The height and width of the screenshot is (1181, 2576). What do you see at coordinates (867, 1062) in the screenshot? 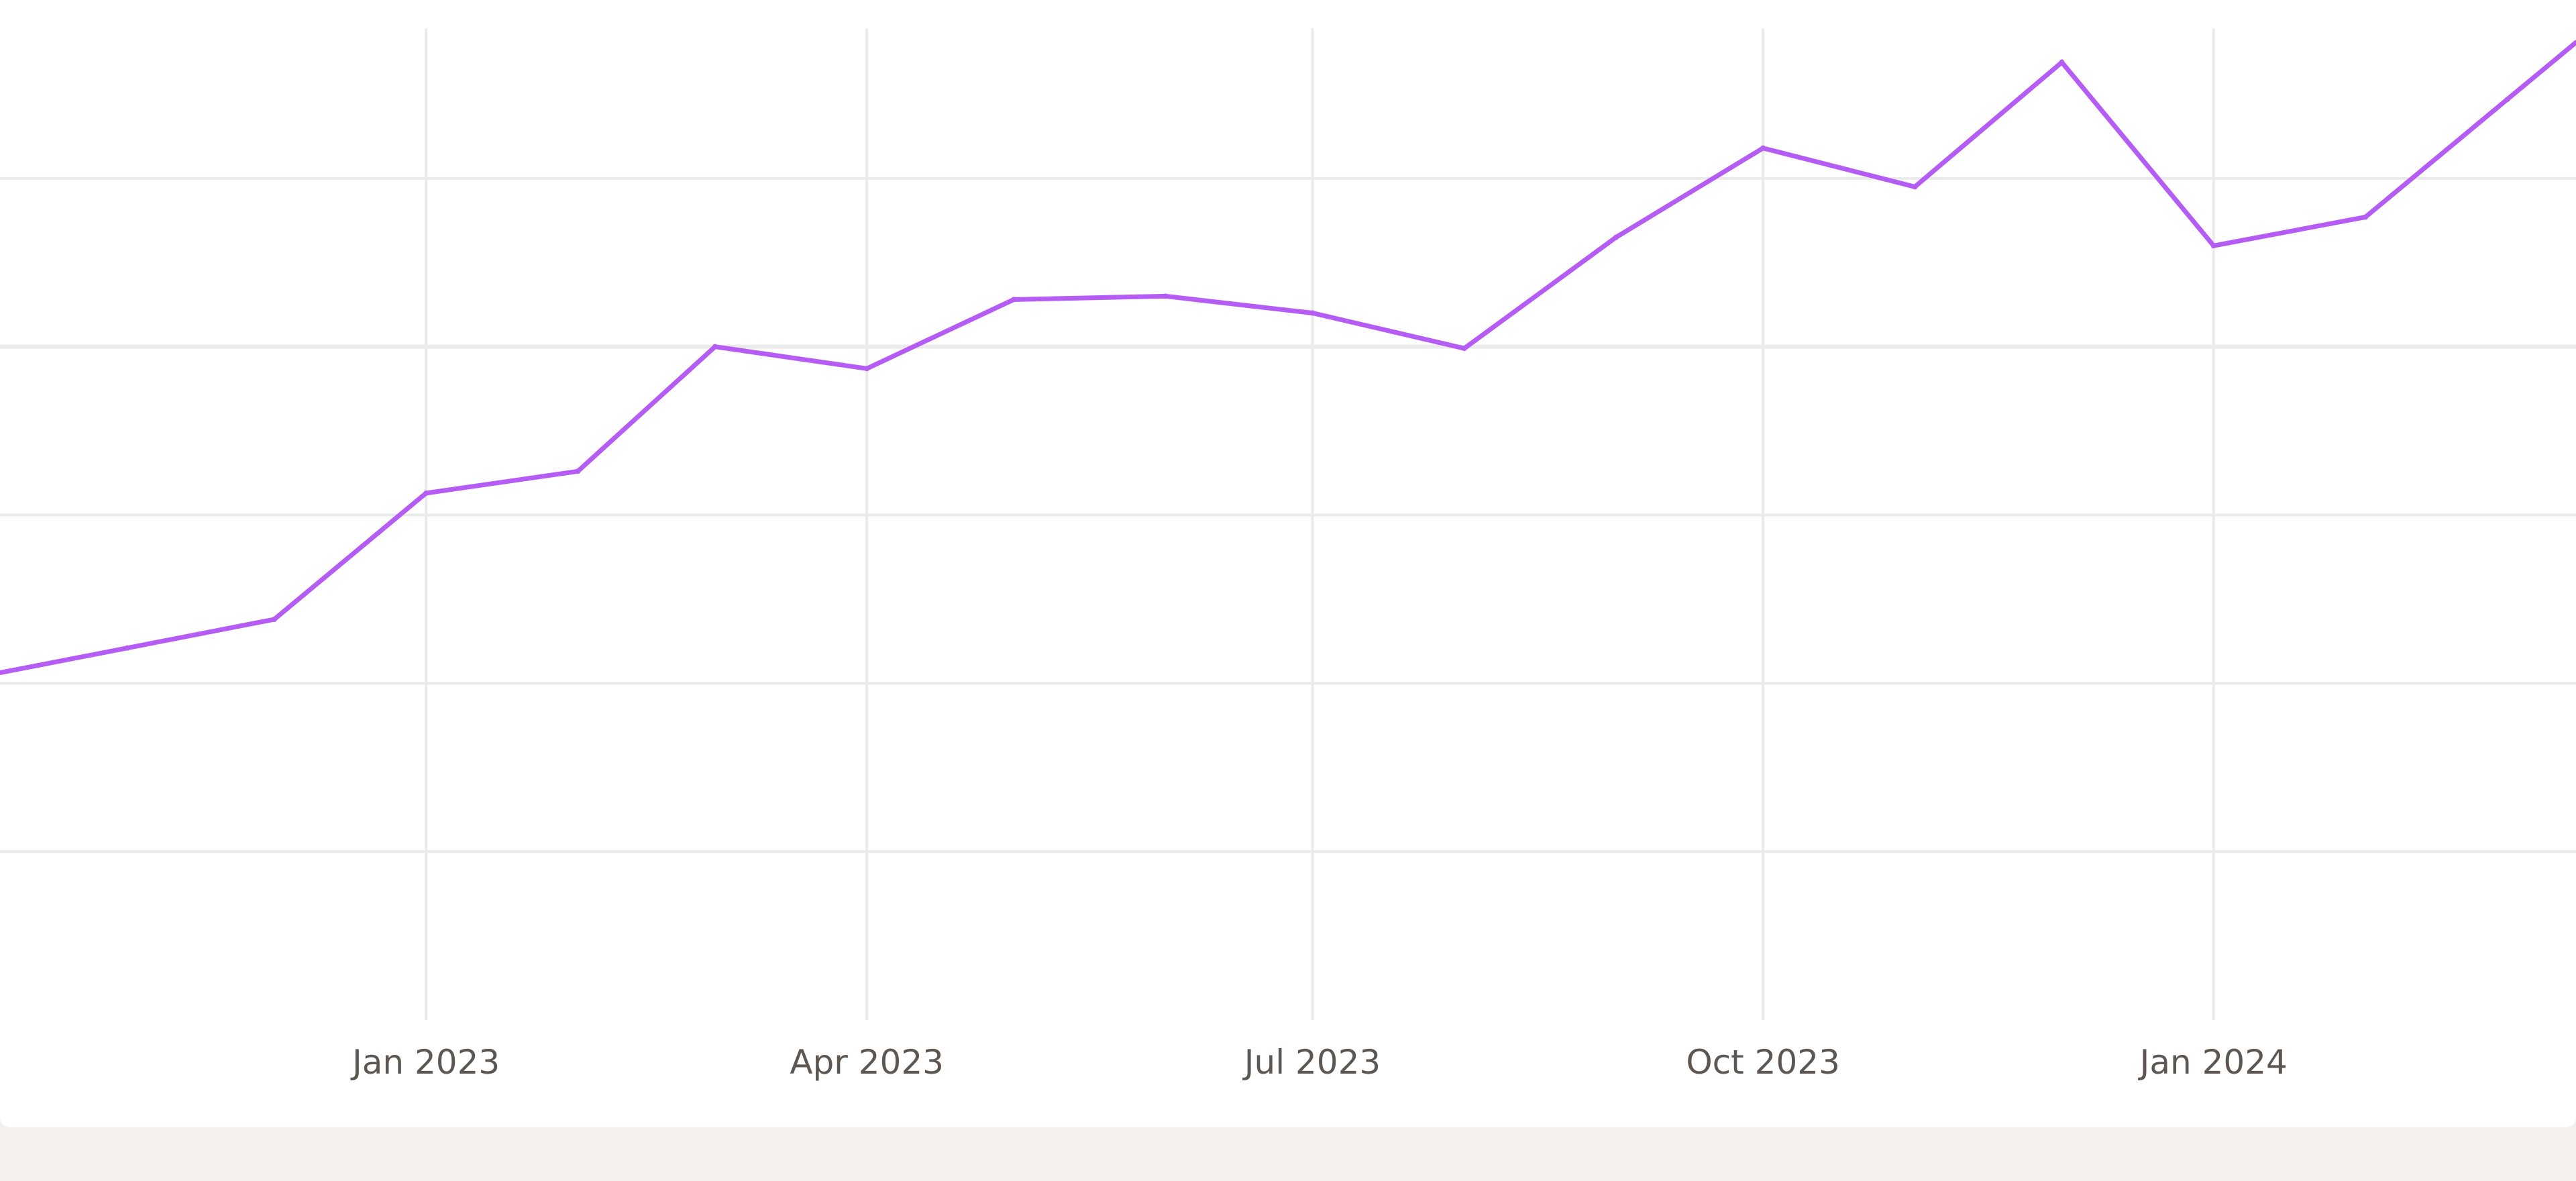
I see `x-tick-label: Apr 2023` at bounding box center [867, 1062].